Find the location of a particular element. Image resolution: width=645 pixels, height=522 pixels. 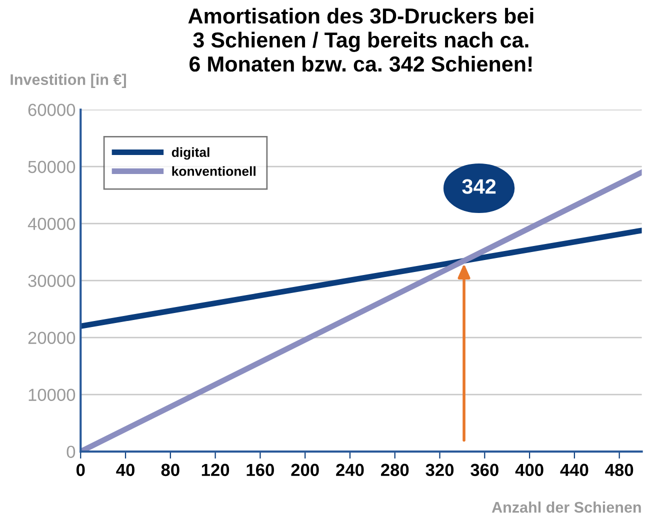

y-tick-label: 10000 is located at coordinates (52, 395).